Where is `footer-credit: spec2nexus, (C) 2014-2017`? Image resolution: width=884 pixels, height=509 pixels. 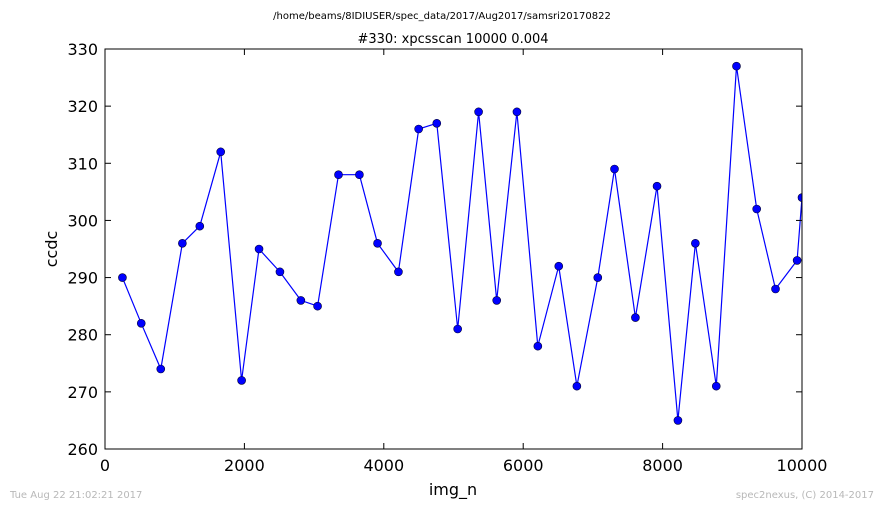
footer-credit: spec2nexus, (C) 2014-2017 is located at coordinates (805, 495).